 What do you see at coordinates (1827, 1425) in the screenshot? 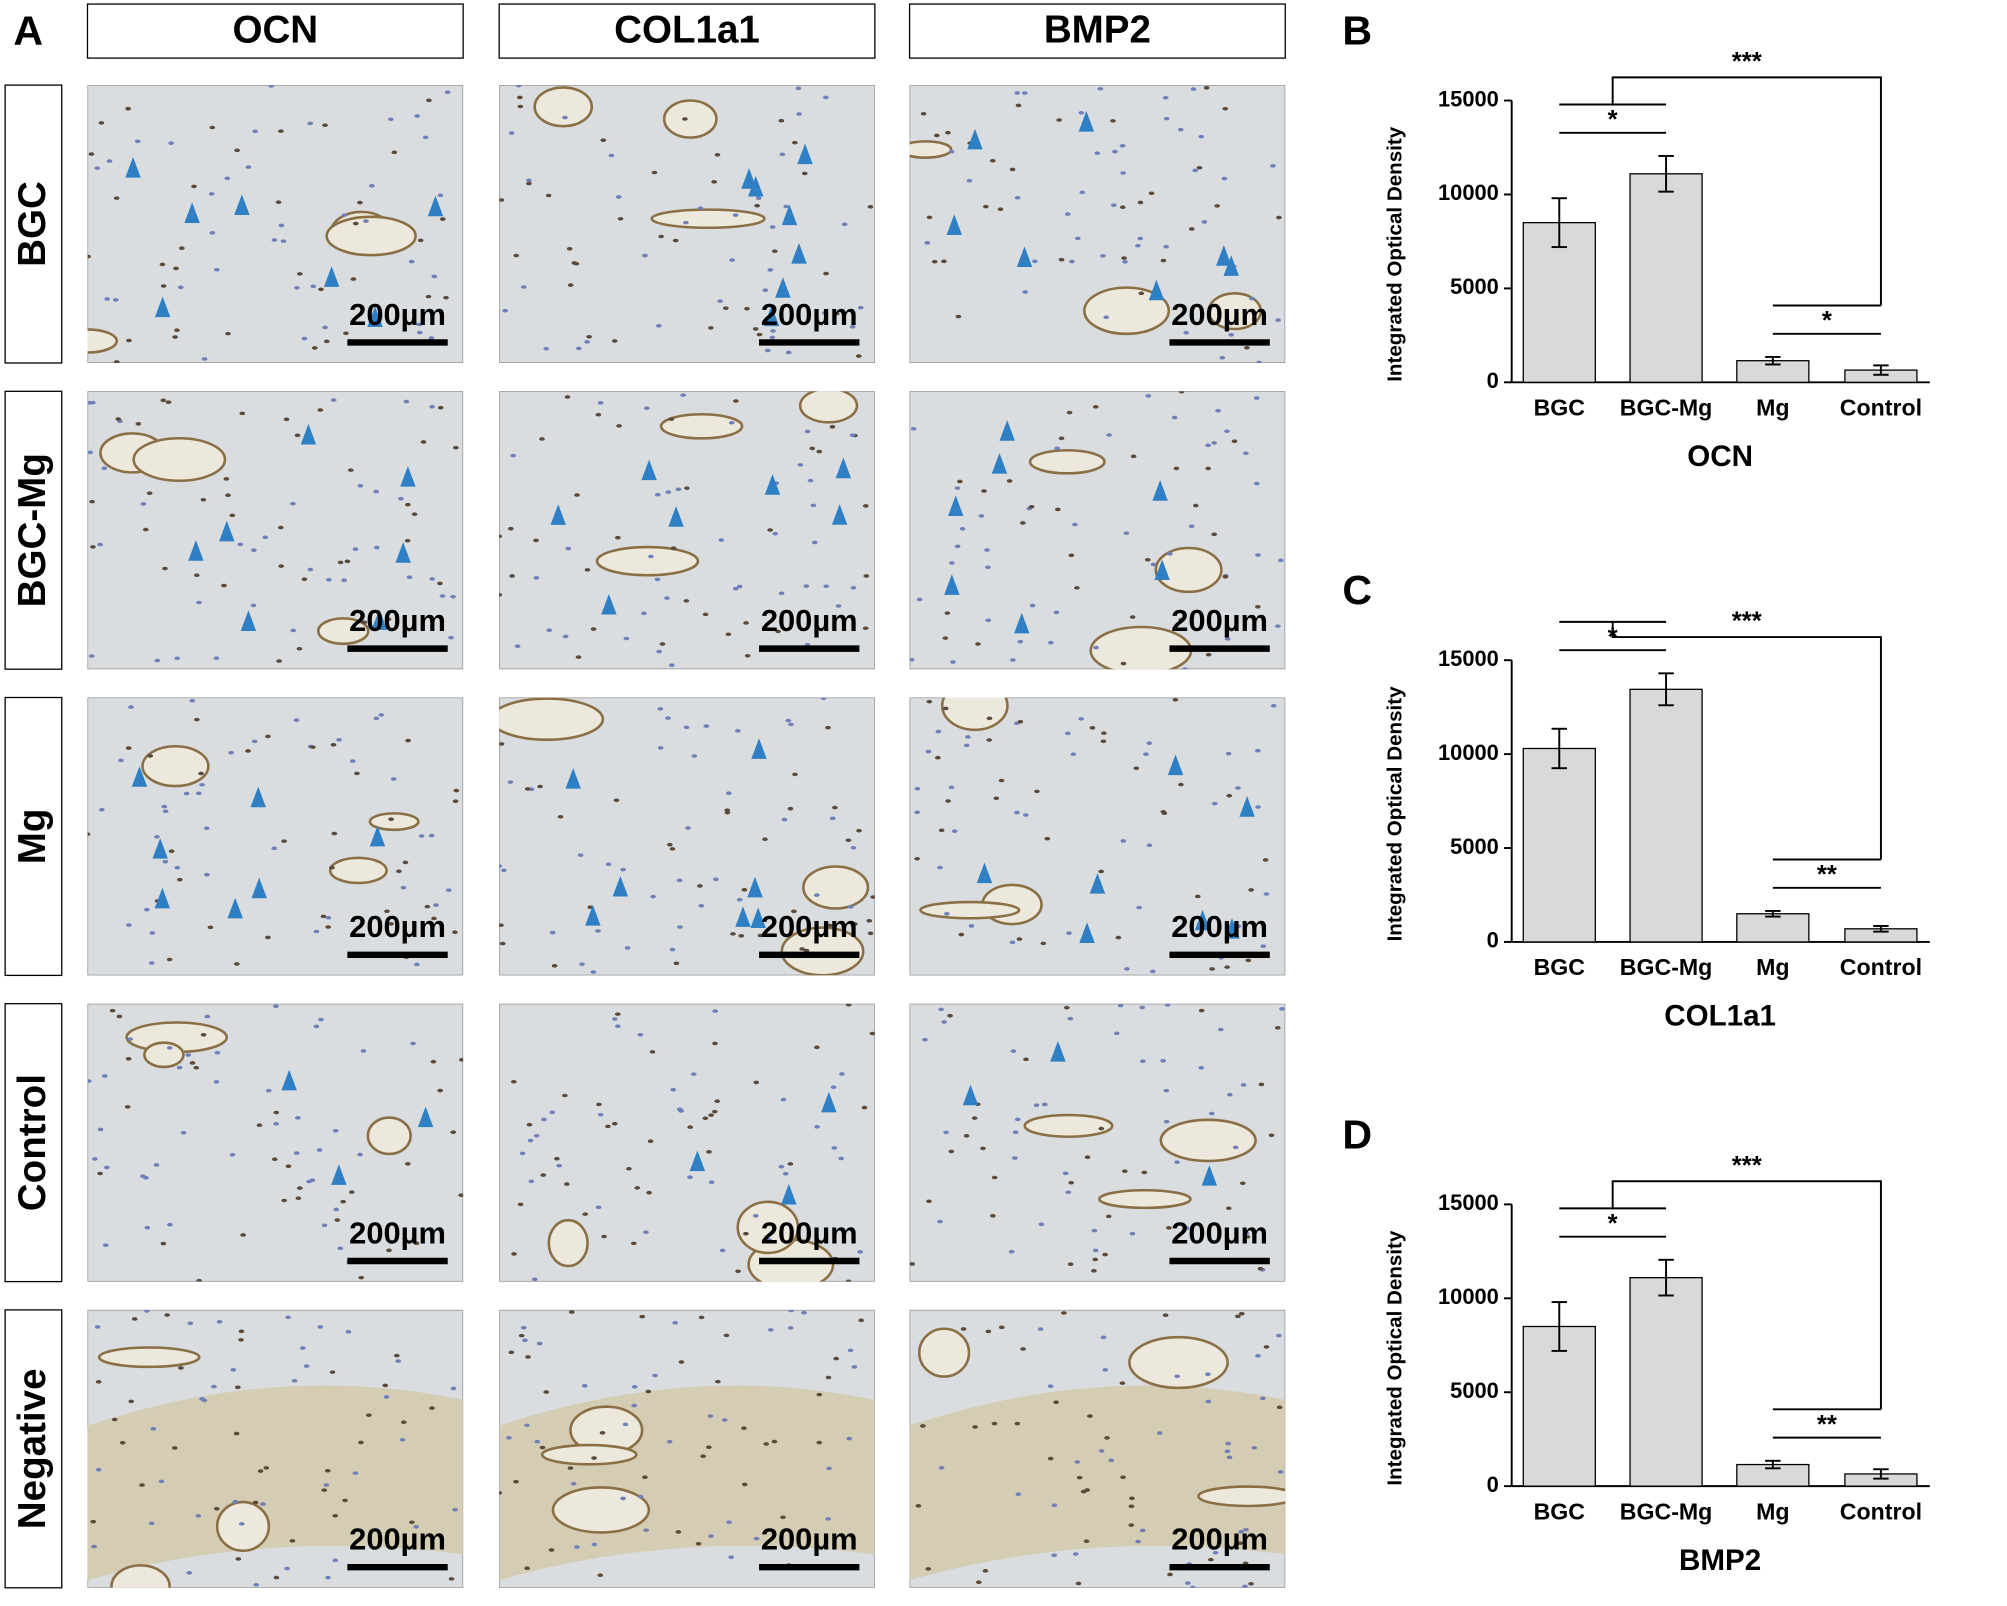
I see `significance-label: **` at bounding box center [1827, 1425].